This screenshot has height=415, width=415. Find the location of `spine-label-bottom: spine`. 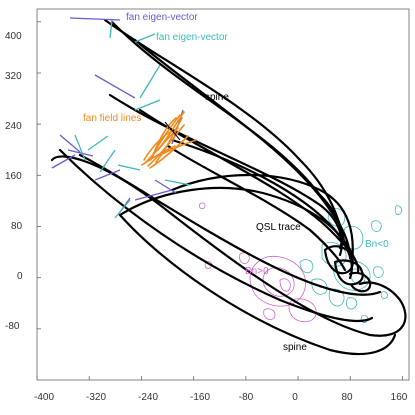

spine-label-bottom: spine is located at coordinates (295, 347).